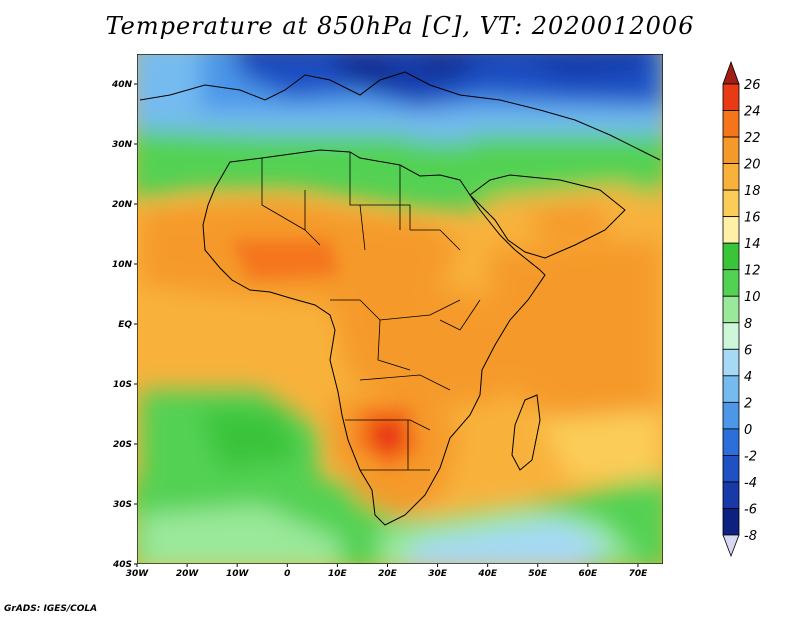  I want to click on colorbar-label: 10, so click(752, 297).